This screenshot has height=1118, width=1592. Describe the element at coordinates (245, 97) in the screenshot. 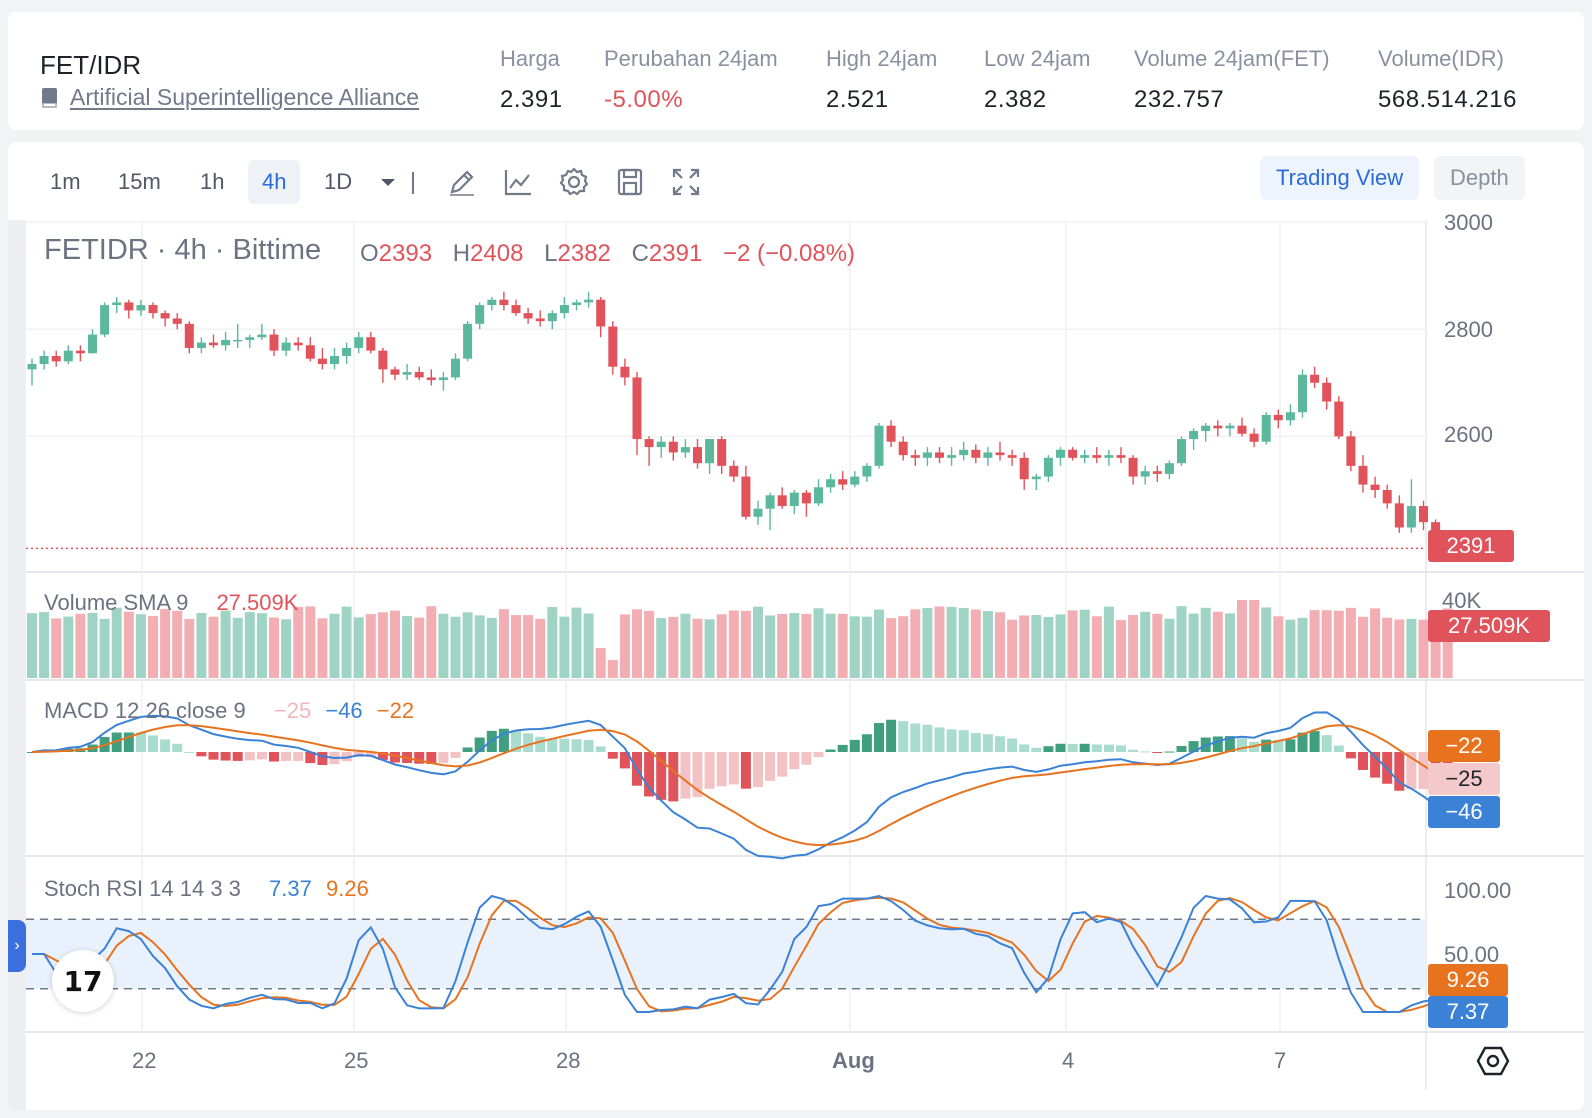

I see `asset-name-link: Artificial Superintelligence Alliance` at that location.